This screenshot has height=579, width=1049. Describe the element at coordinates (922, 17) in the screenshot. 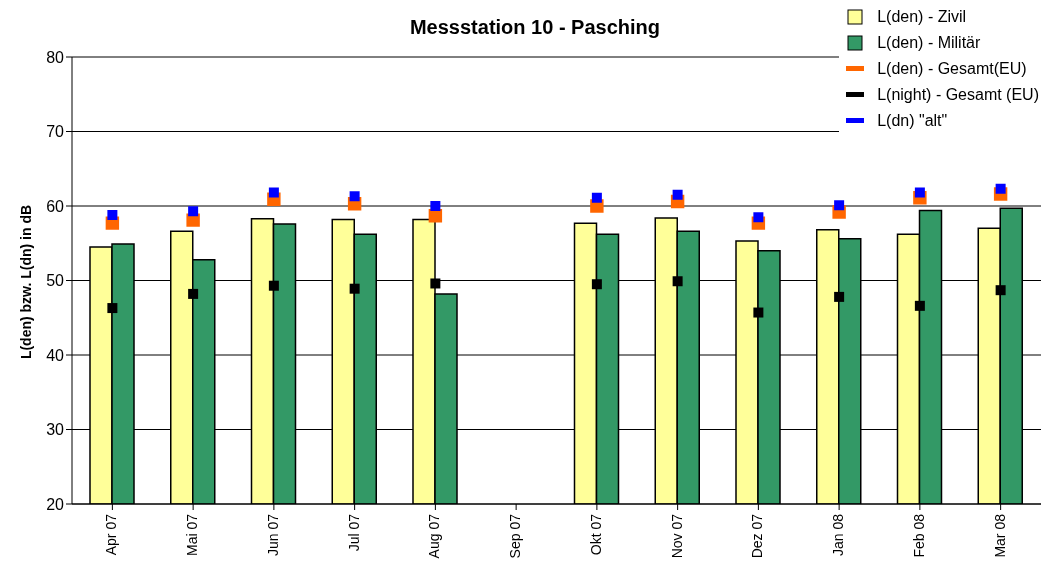

I see `legend-label: L(den) - Zivil` at that location.